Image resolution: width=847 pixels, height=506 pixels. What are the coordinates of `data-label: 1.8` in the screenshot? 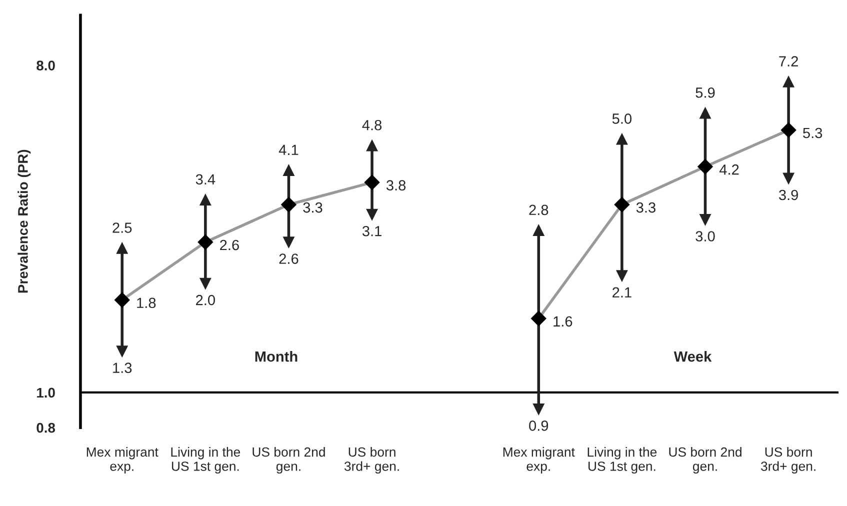 It's located at (146, 303).